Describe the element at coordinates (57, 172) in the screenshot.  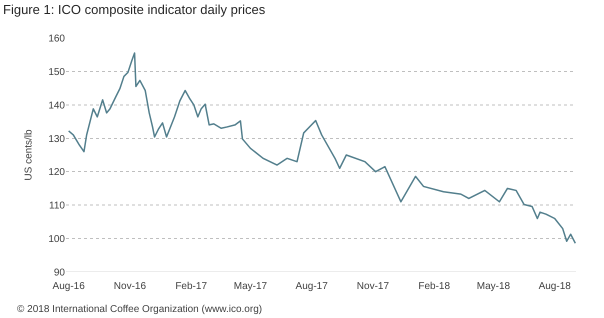
I see `y-tick-label: 120` at that location.